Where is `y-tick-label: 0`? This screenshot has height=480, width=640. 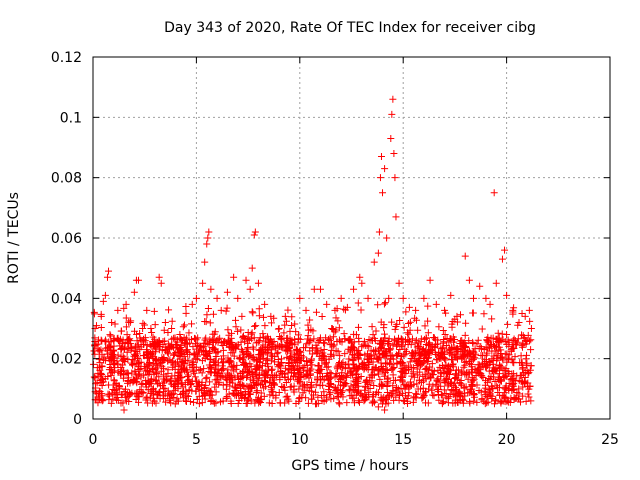 y-tick-label: 0 is located at coordinates (77, 420).